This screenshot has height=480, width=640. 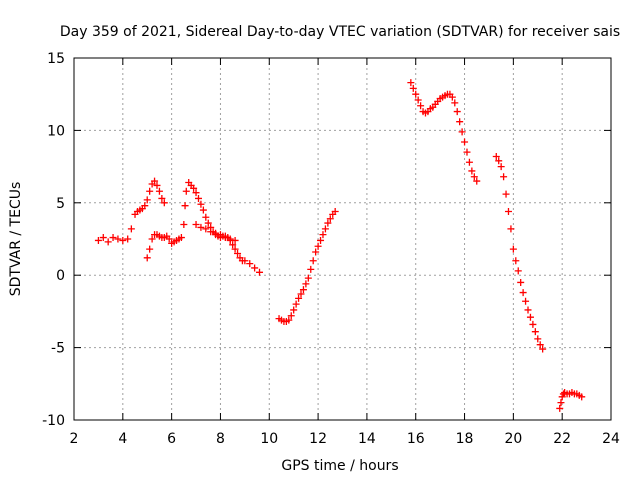 I want to click on x-tick-label-3: 8, so click(x=220, y=439).